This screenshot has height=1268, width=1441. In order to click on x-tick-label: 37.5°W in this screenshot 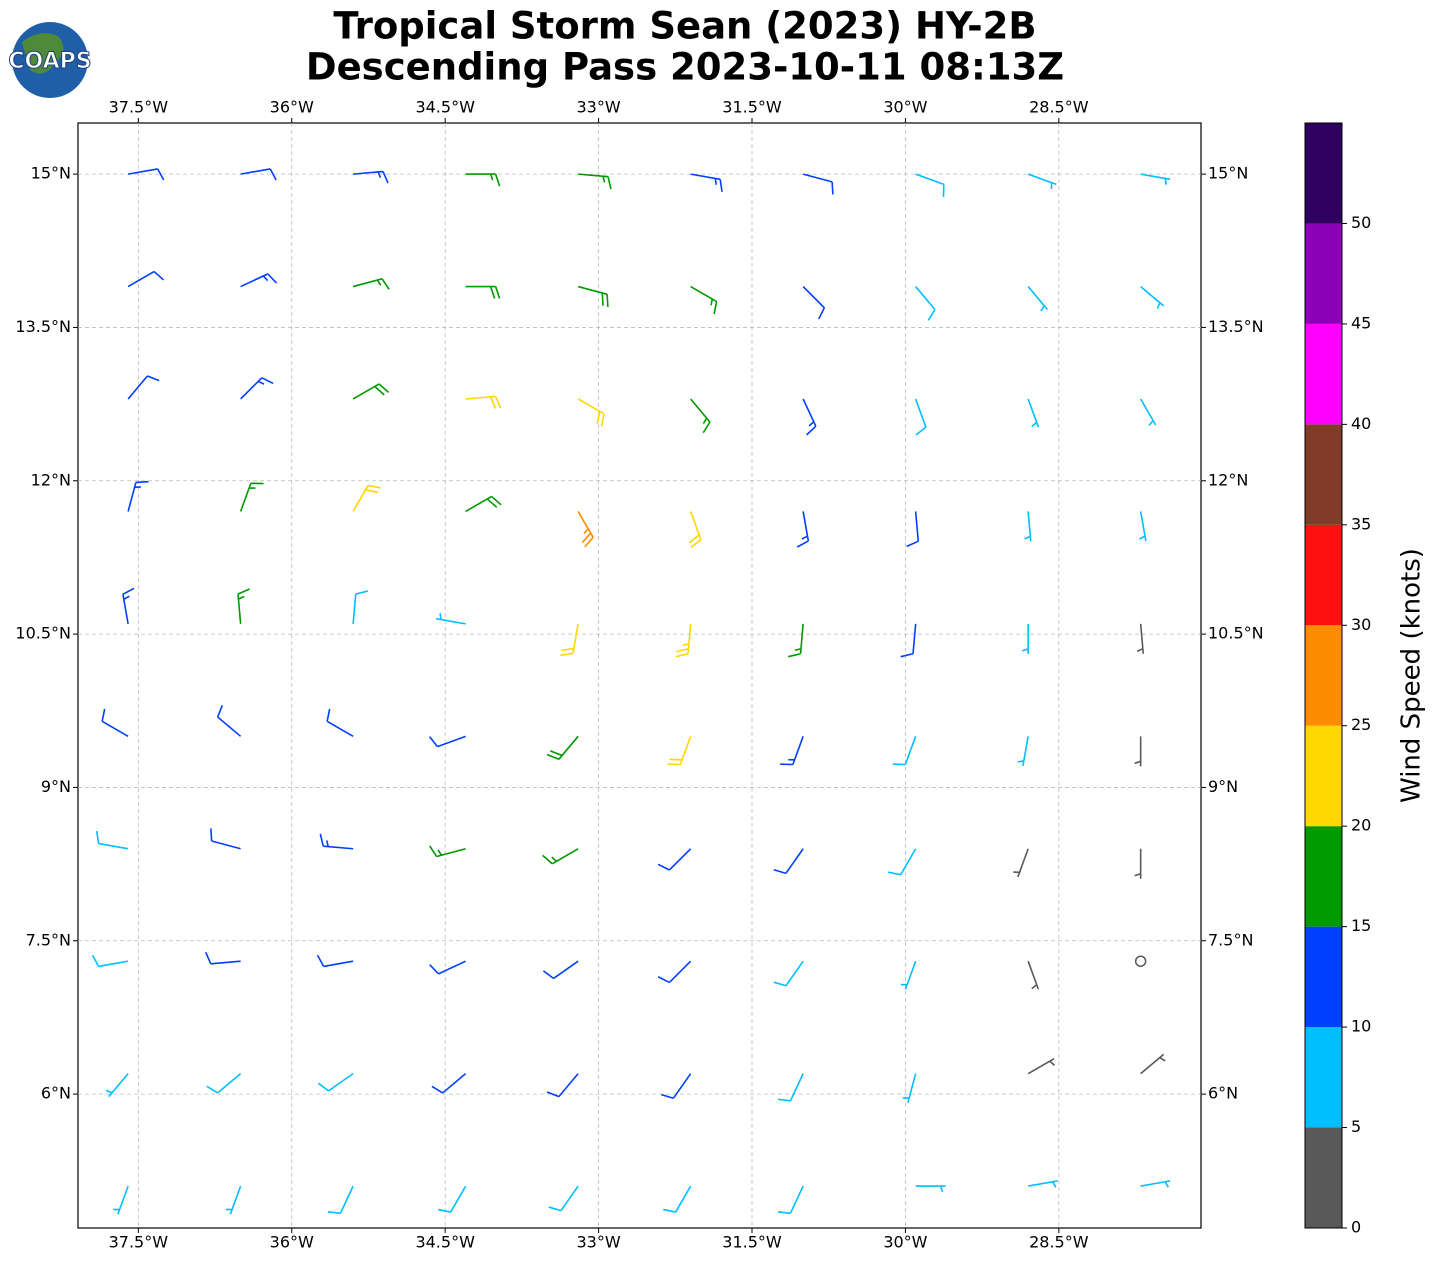, I will do `click(139, 107)`.